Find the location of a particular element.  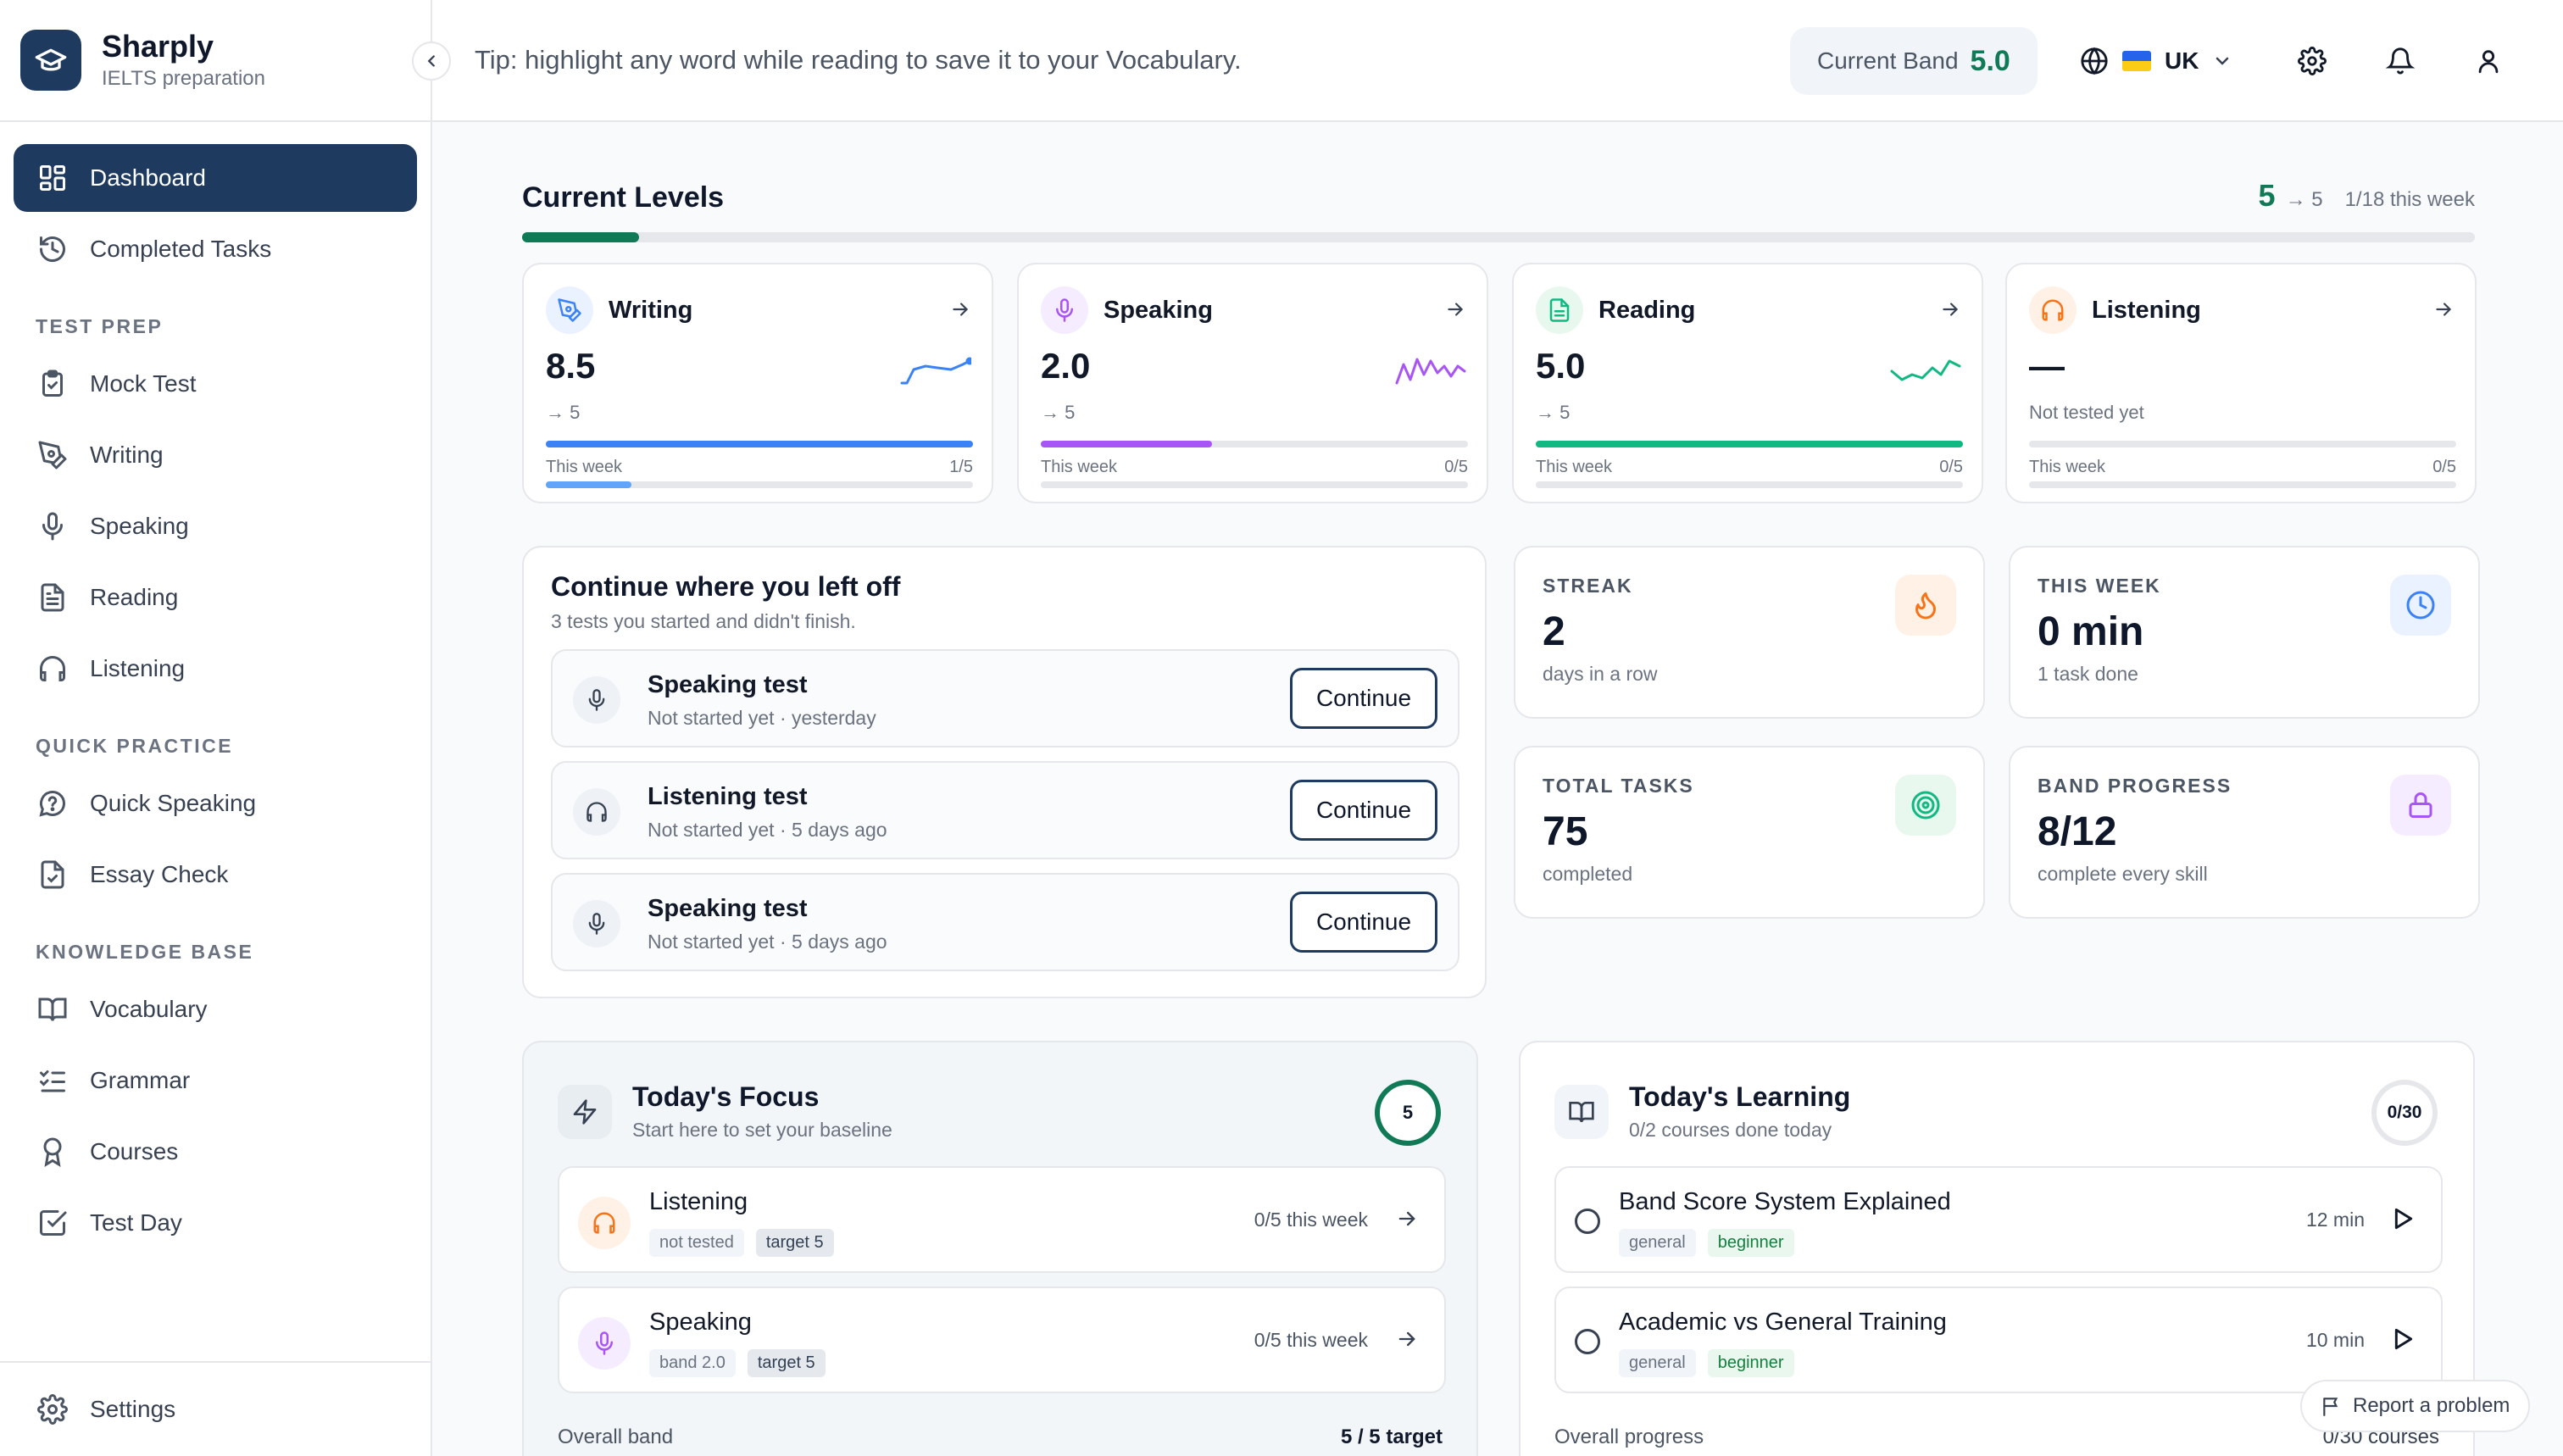

target-icon is located at coordinates (1925, 805).